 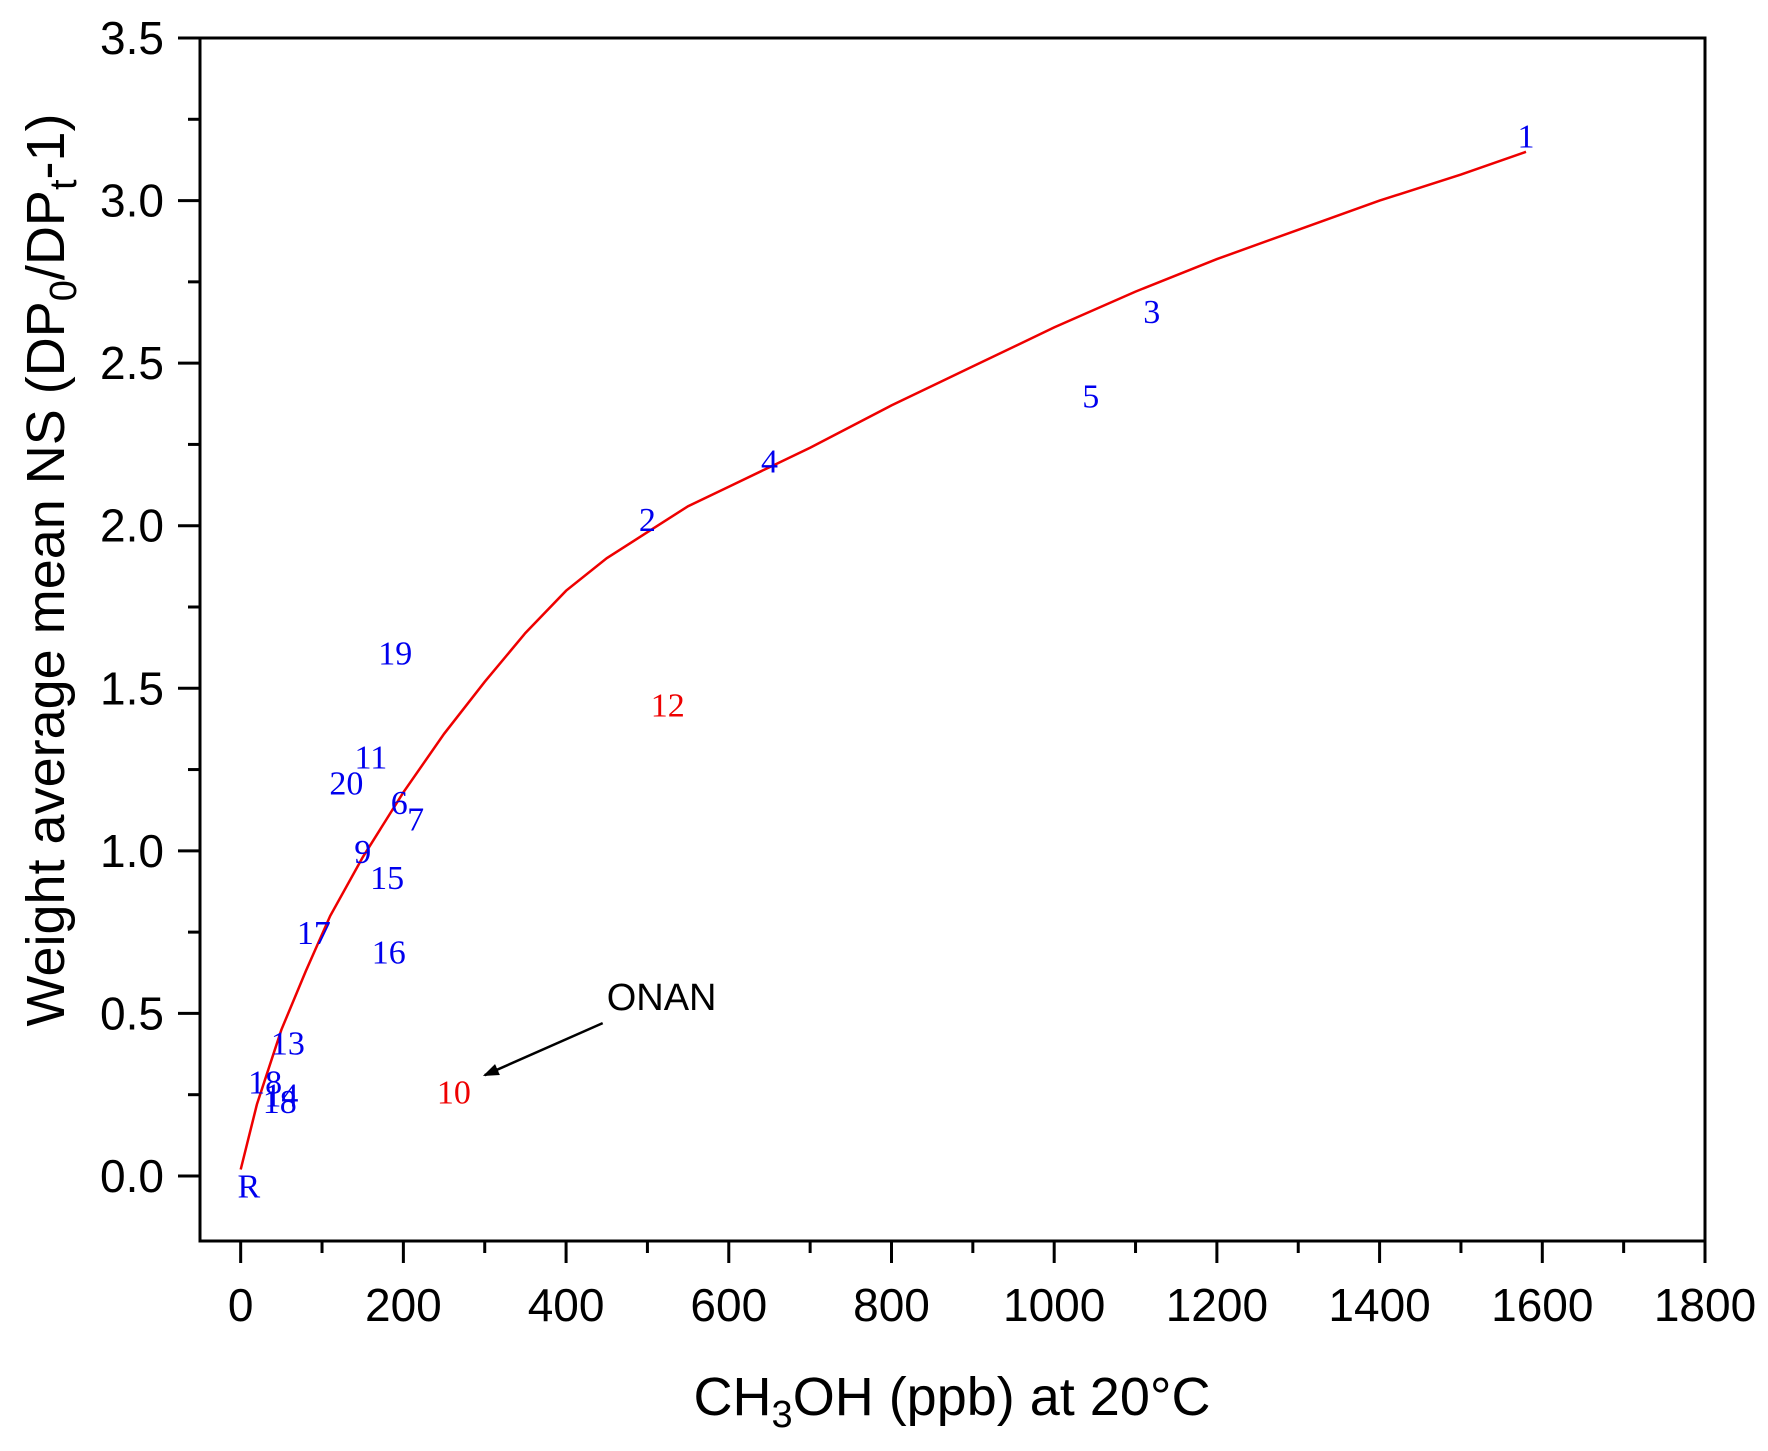 I want to click on data-point-label-14: 14, so click(x=281, y=1096).